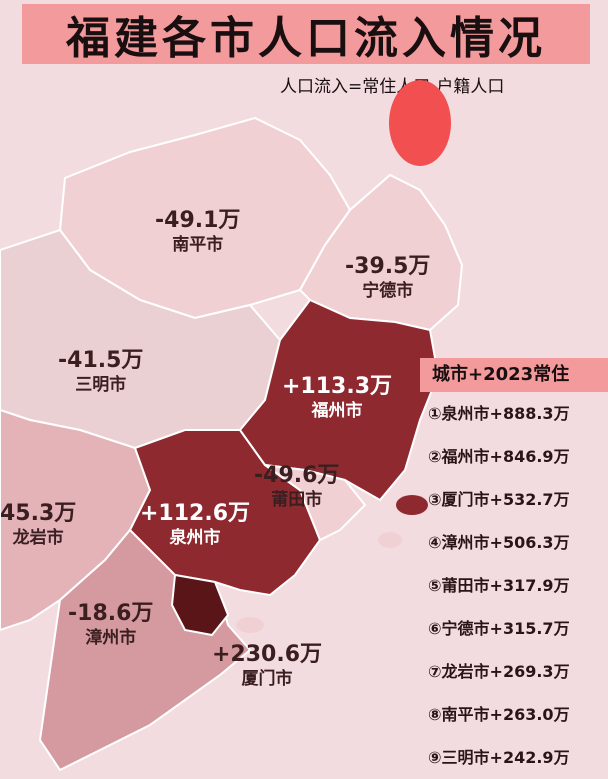  I want to click on city-value: +113.3万, so click(337, 386).